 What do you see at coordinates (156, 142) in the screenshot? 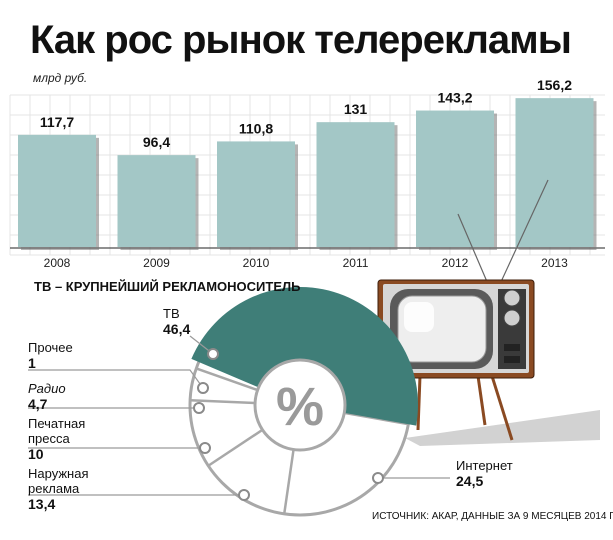
I see `value-label-2009: 96,4` at bounding box center [156, 142].